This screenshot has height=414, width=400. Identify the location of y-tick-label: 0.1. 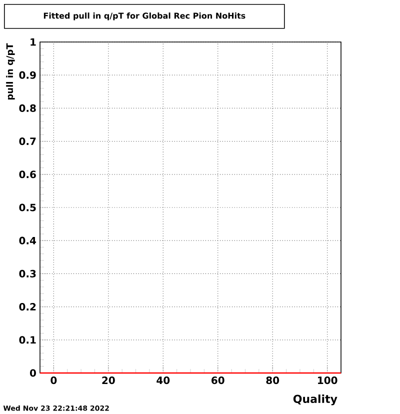
(27, 340).